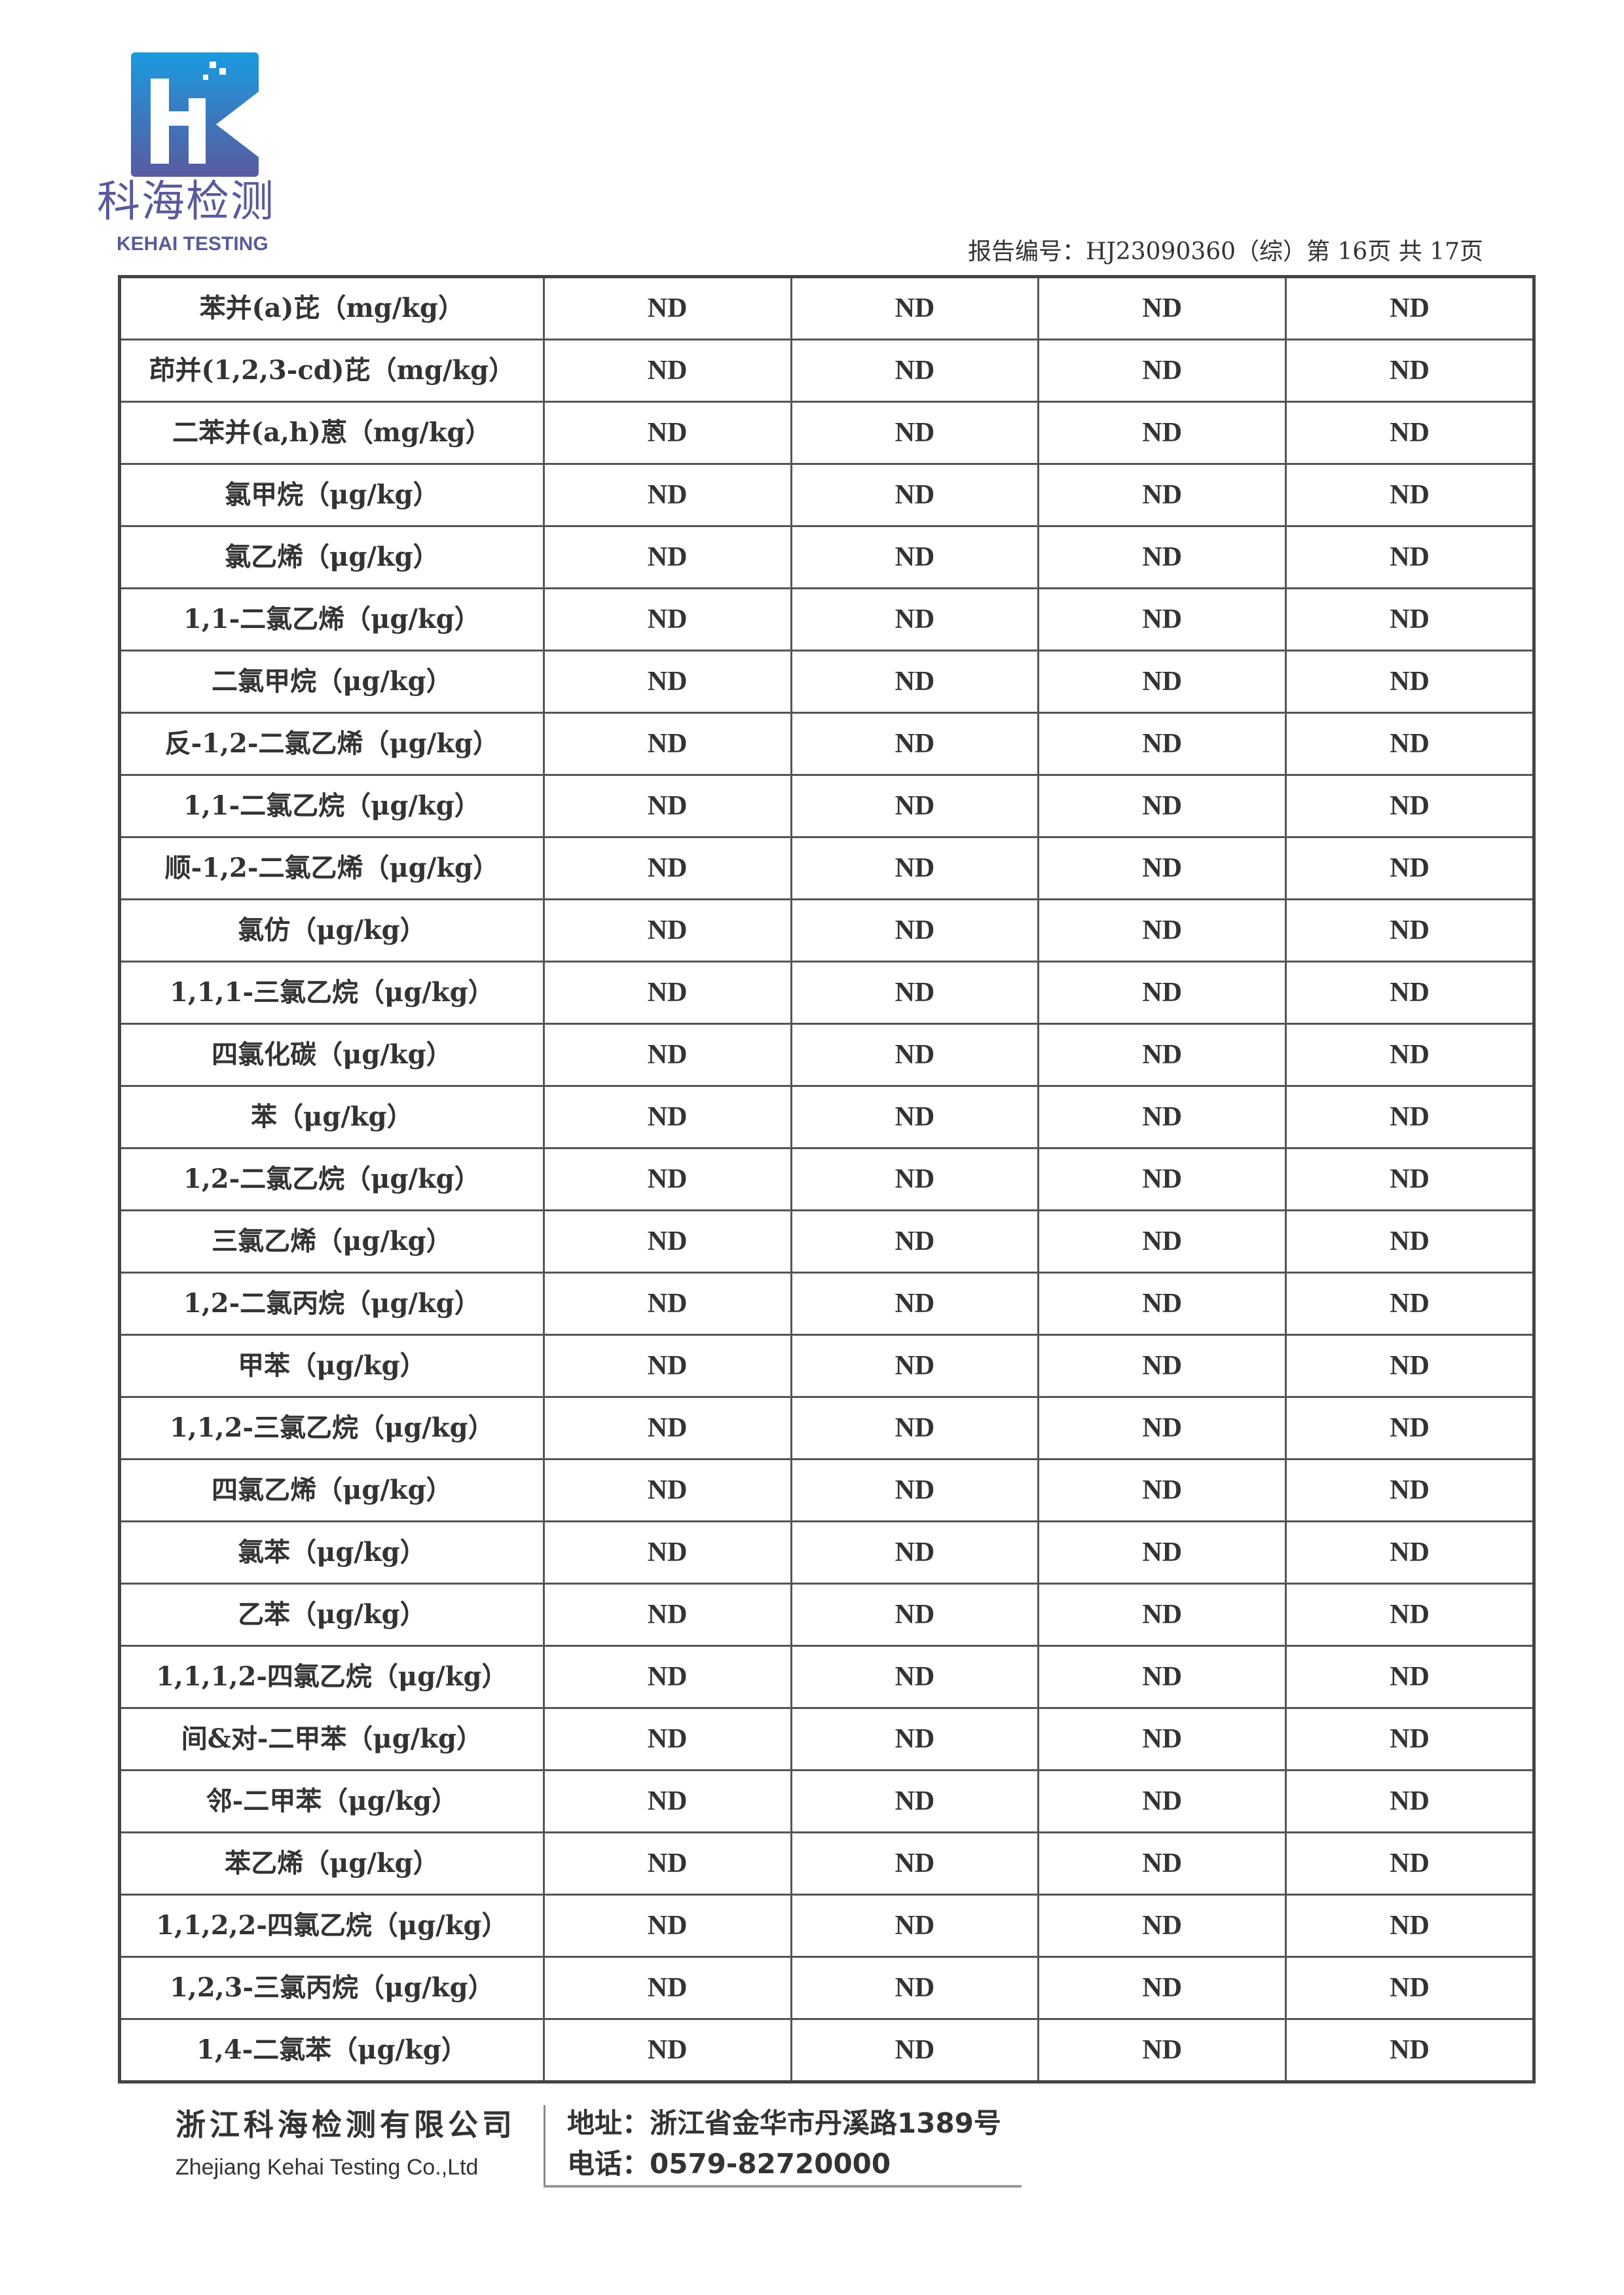 This screenshot has width=1624, height=2295. Describe the element at coordinates (827, 1552) in the screenshot. I see `table-row: 氯苯（μg/kg） ND ND ND ND` at that location.